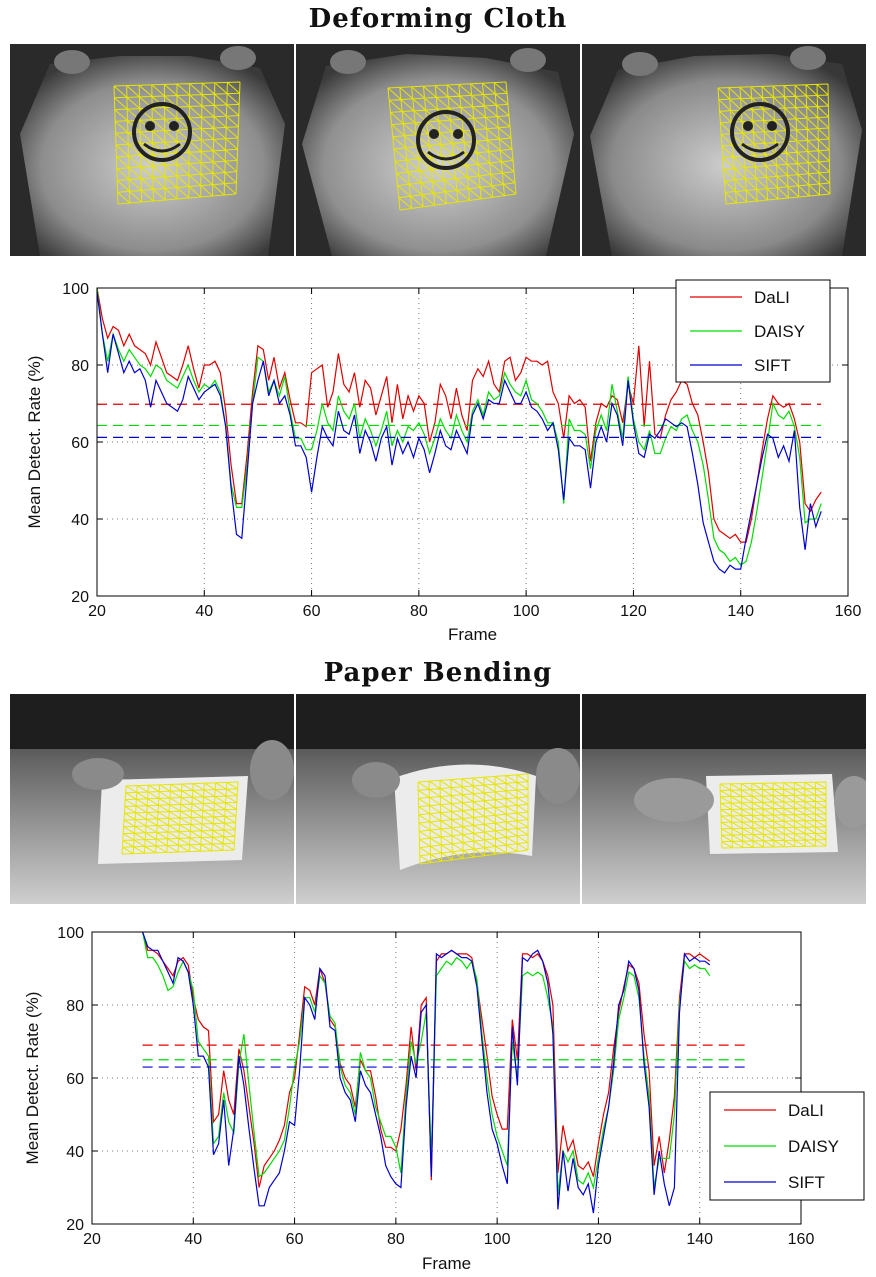 The height and width of the screenshot is (1277, 876). Describe the element at coordinates (426, 1059) in the screenshot. I see `series-line-dali` at that location.